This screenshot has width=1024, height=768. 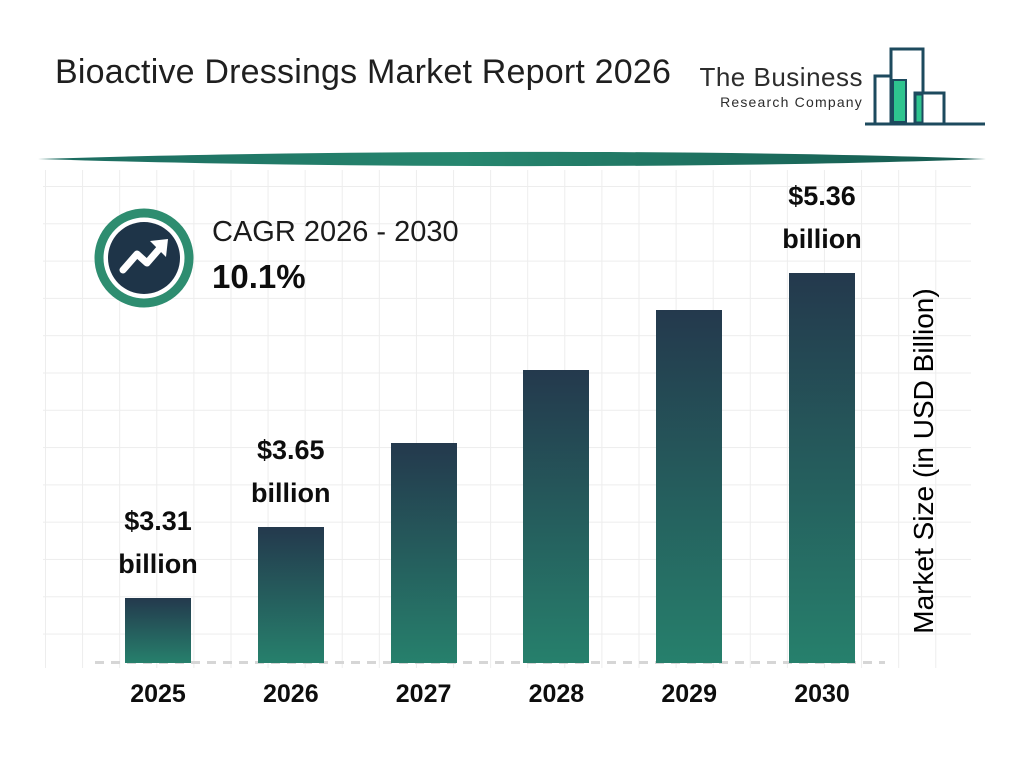 I want to click on trending-up-icon, so click(x=144, y=258).